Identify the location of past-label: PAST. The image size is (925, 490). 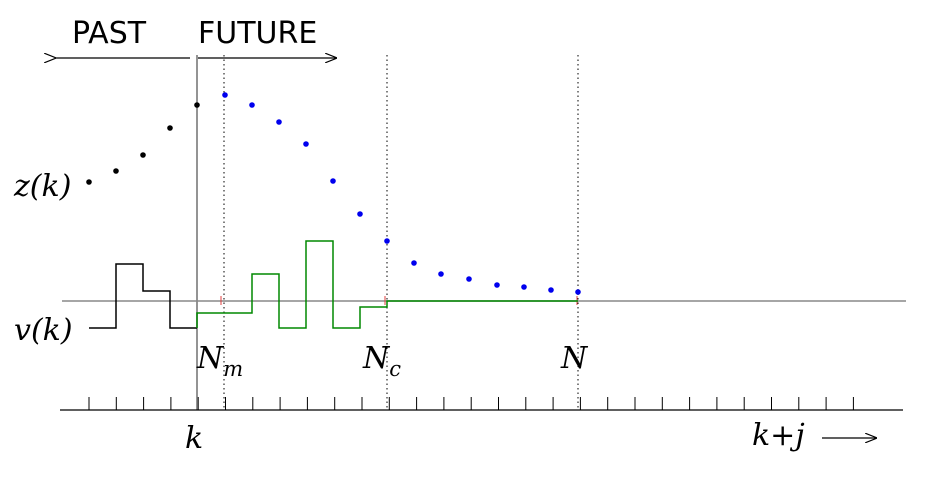
(109, 33).